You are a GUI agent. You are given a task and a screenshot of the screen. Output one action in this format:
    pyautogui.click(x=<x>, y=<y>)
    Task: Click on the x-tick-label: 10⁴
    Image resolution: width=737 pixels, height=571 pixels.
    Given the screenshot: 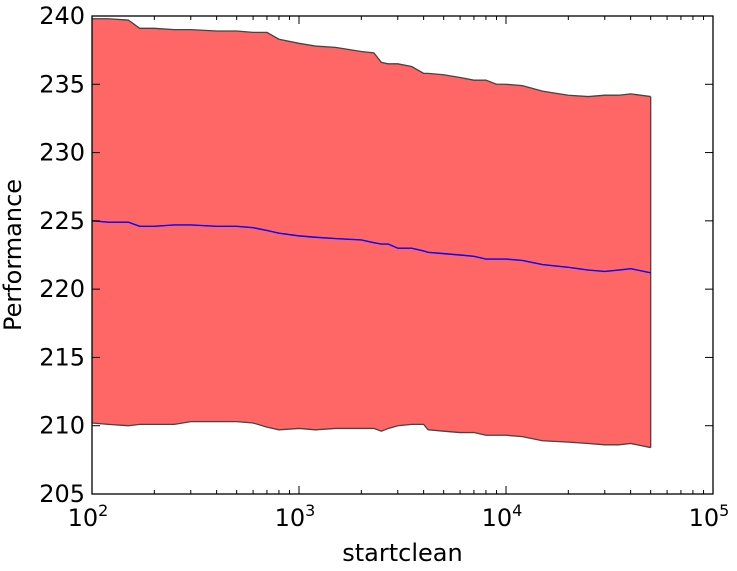 What is the action you would take?
    pyautogui.click(x=502, y=516)
    